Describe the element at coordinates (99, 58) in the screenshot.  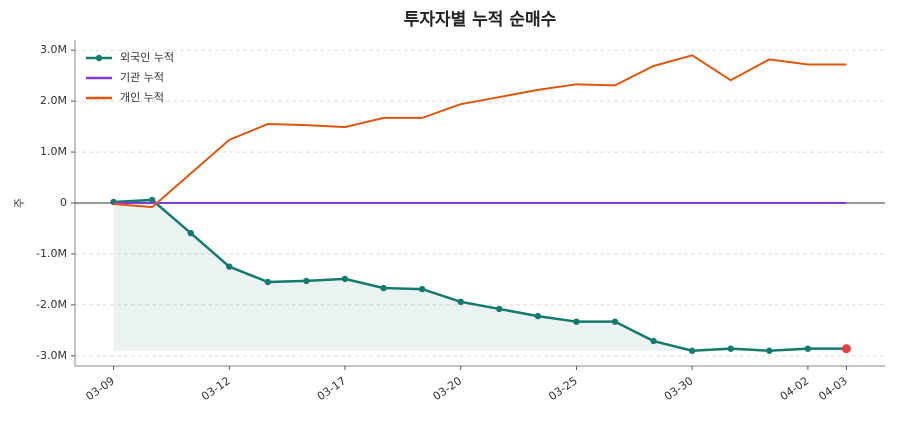
I see `legend-marker` at that location.